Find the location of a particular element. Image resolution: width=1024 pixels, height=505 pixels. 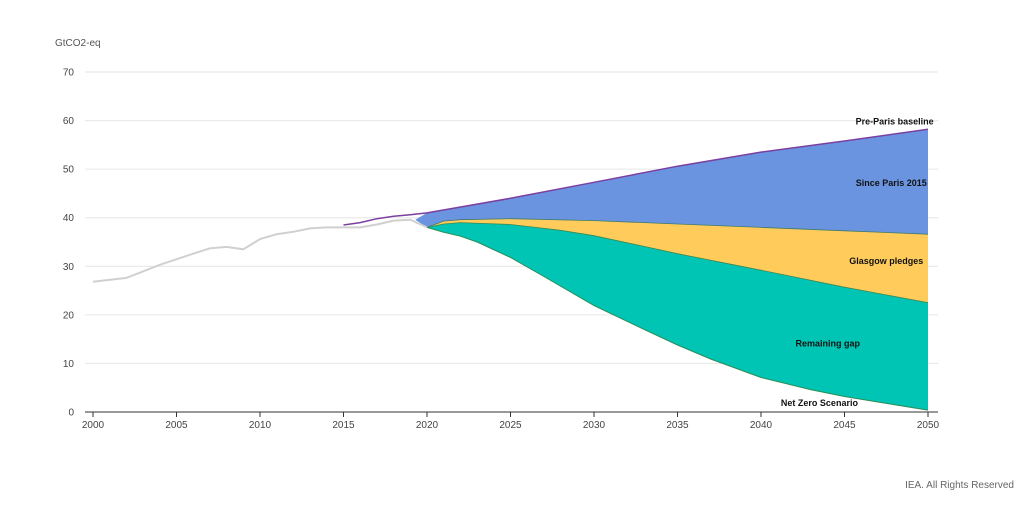

area-glasgow-pledges is located at coordinates (677, 260).